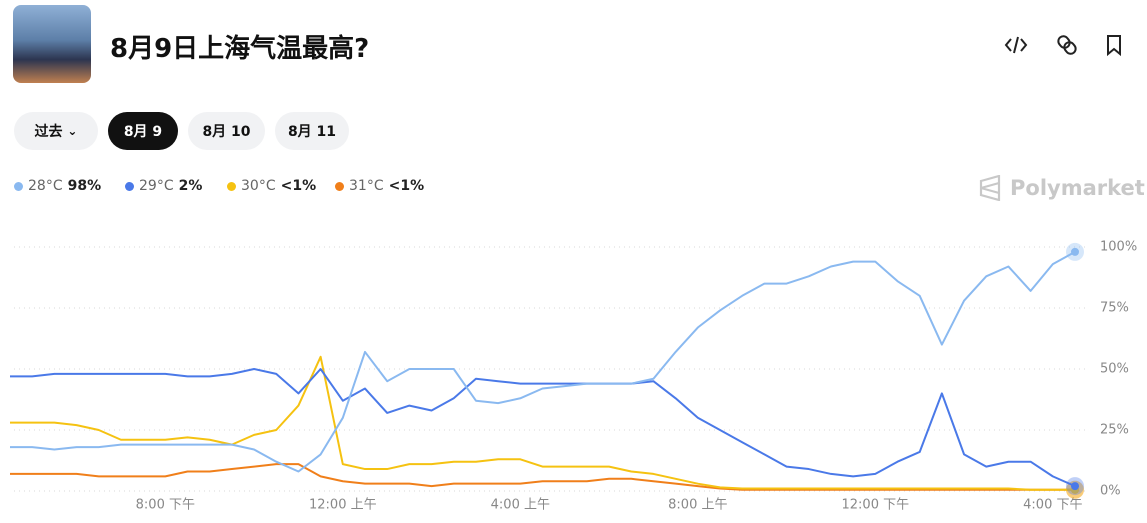 The height and width of the screenshot is (523, 1147). I want to click on x-tick-label: 8:00 下午, so click(165, 505).